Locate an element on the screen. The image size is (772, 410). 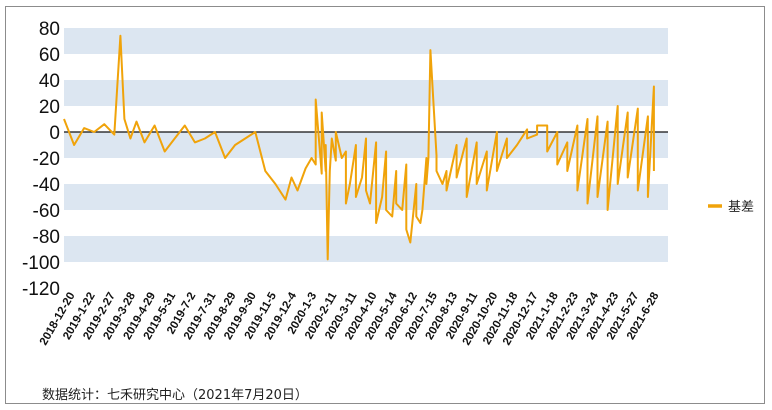
y-tick-label: 60 is located at coordinates (49, 55).